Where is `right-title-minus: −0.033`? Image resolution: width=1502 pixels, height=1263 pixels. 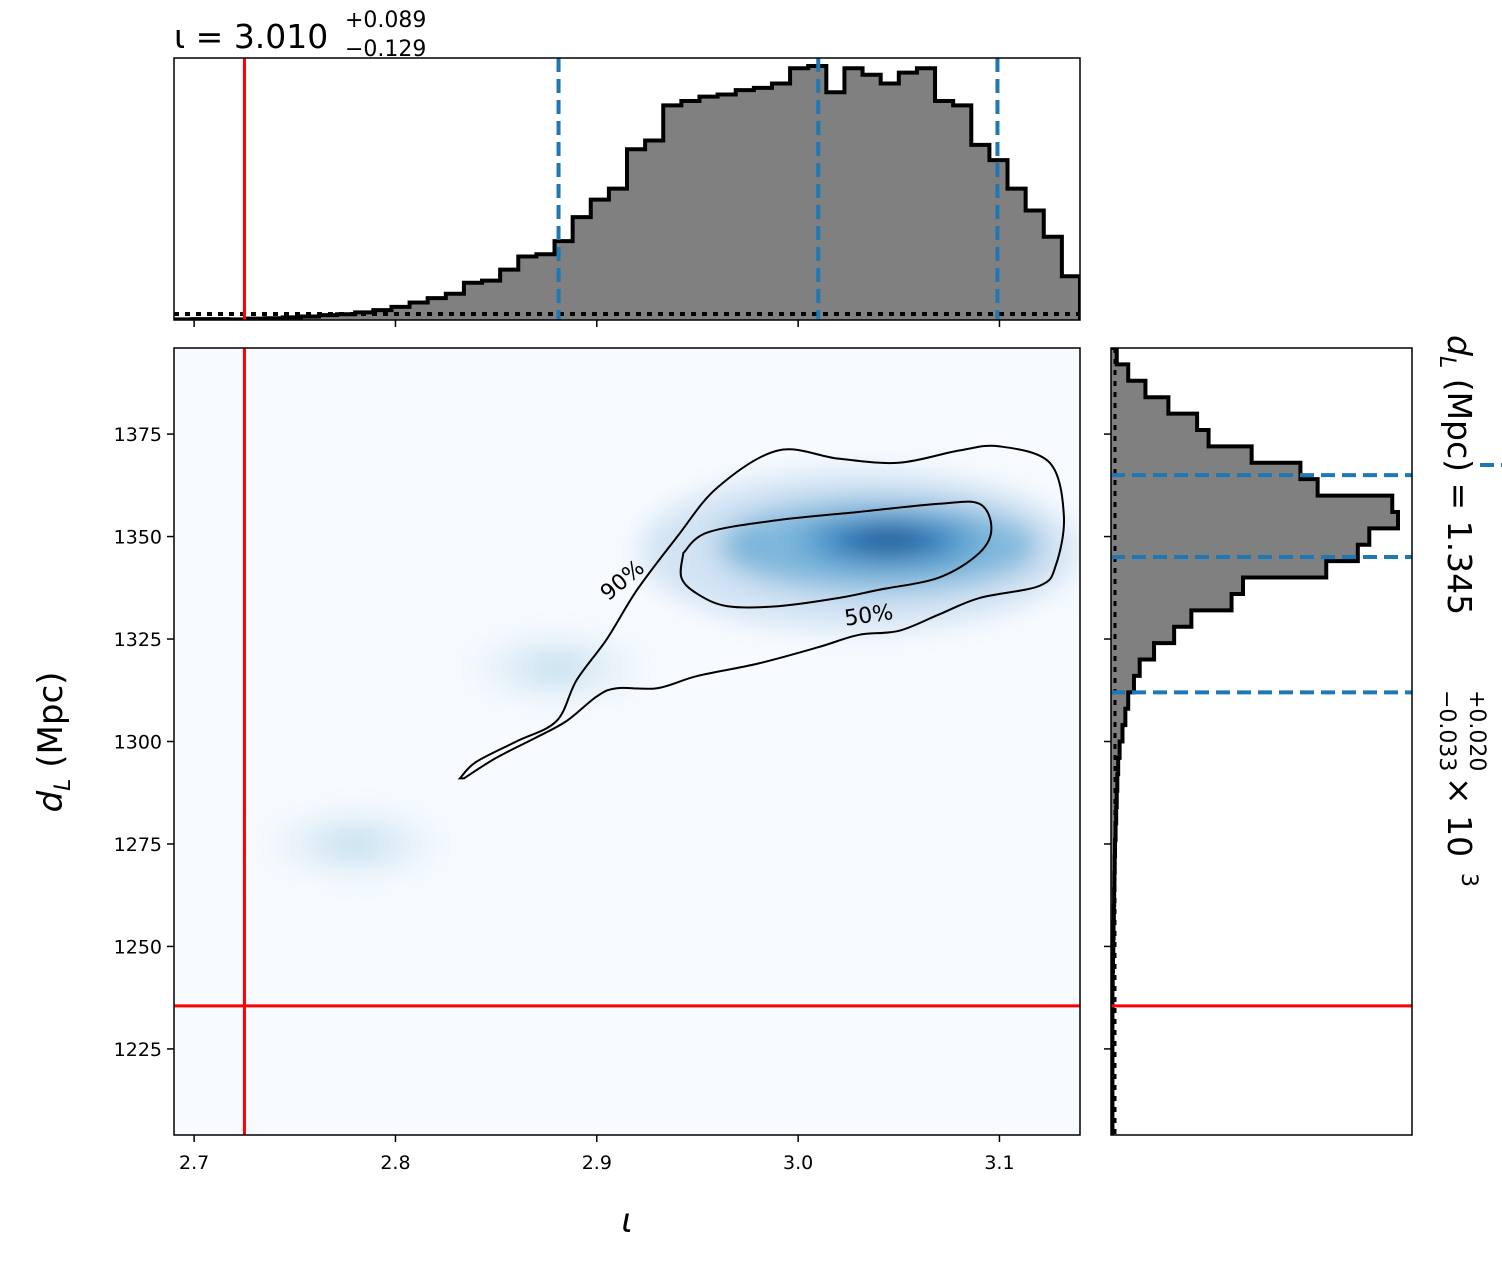
right-title-minus: −0.033 is located at coordinates (1446, 730).